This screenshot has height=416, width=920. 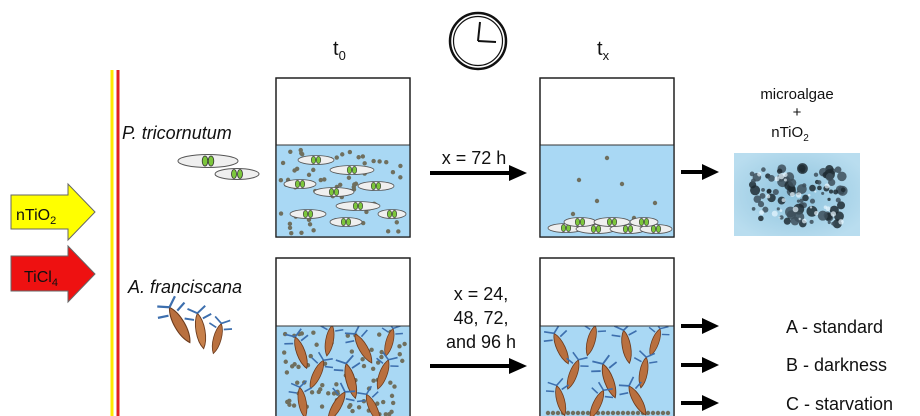 I want to click on algae-exposure-time: x = 72 h, so click(x=474, y=158).